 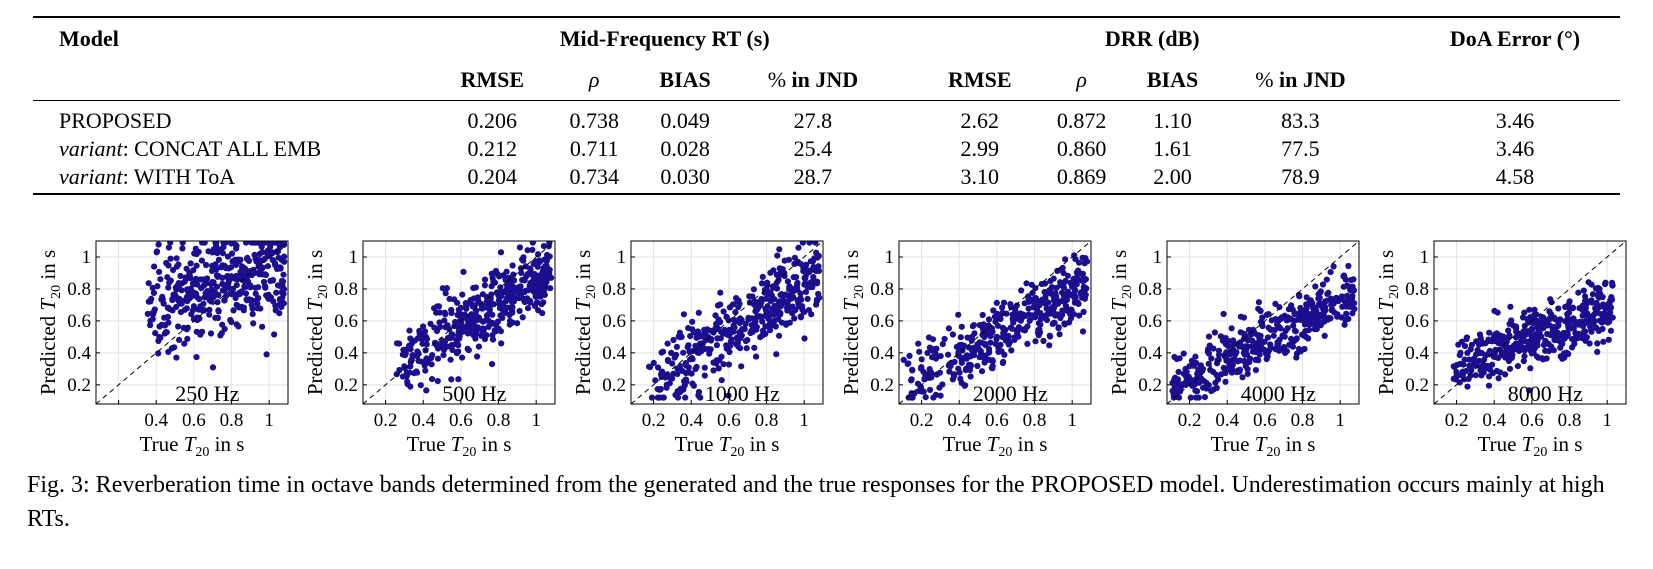 What do you see at coordinates (1081, 148) in the screenshot?
I see `cell-drr-rho: 0.860` at bounding box center [1081, 148].